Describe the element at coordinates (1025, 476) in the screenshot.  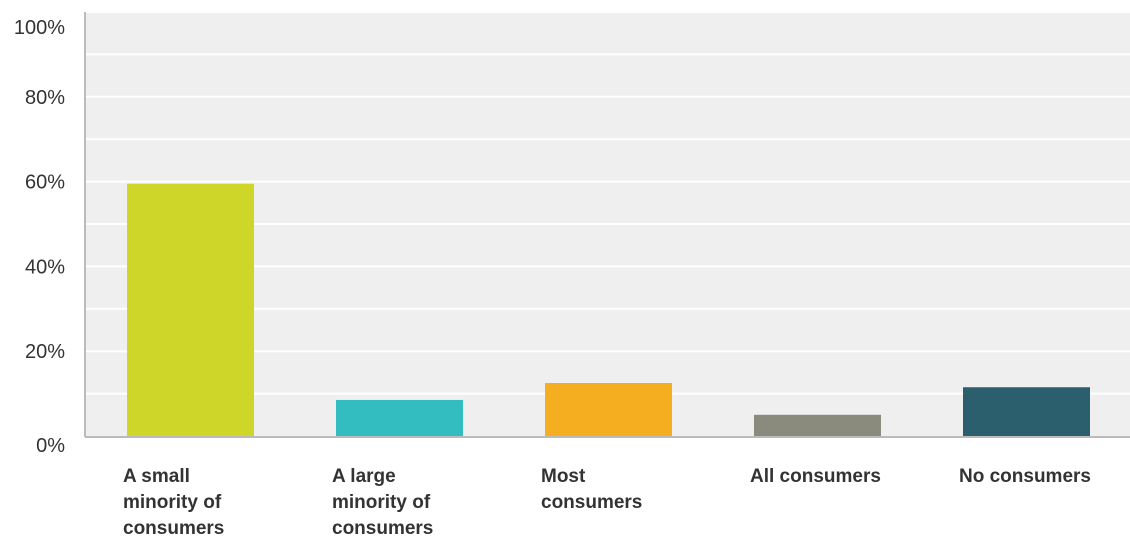
I see `x-category-label: No consumers` at that location.